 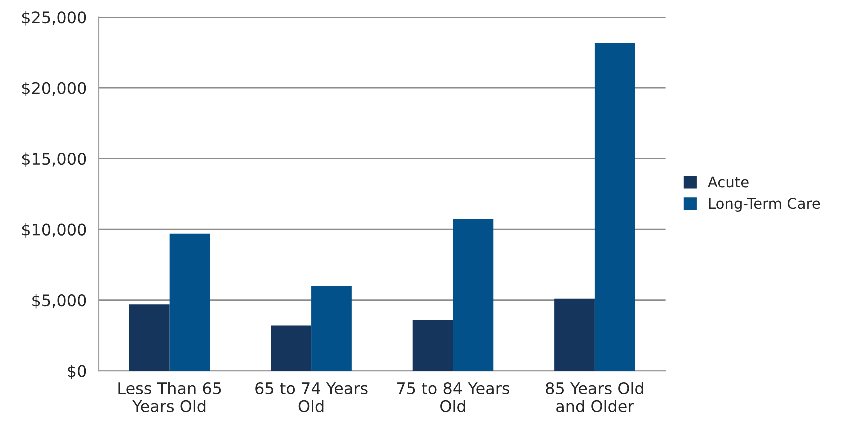 I want to click on y-tick-label: $0, so click(x=77, y=372).